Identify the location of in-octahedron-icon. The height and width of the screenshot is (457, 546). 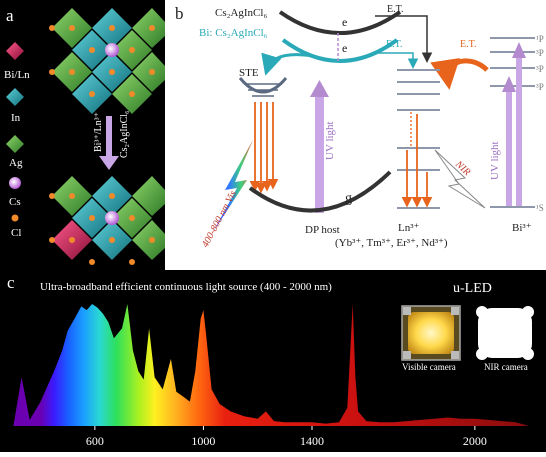
(15, 97).